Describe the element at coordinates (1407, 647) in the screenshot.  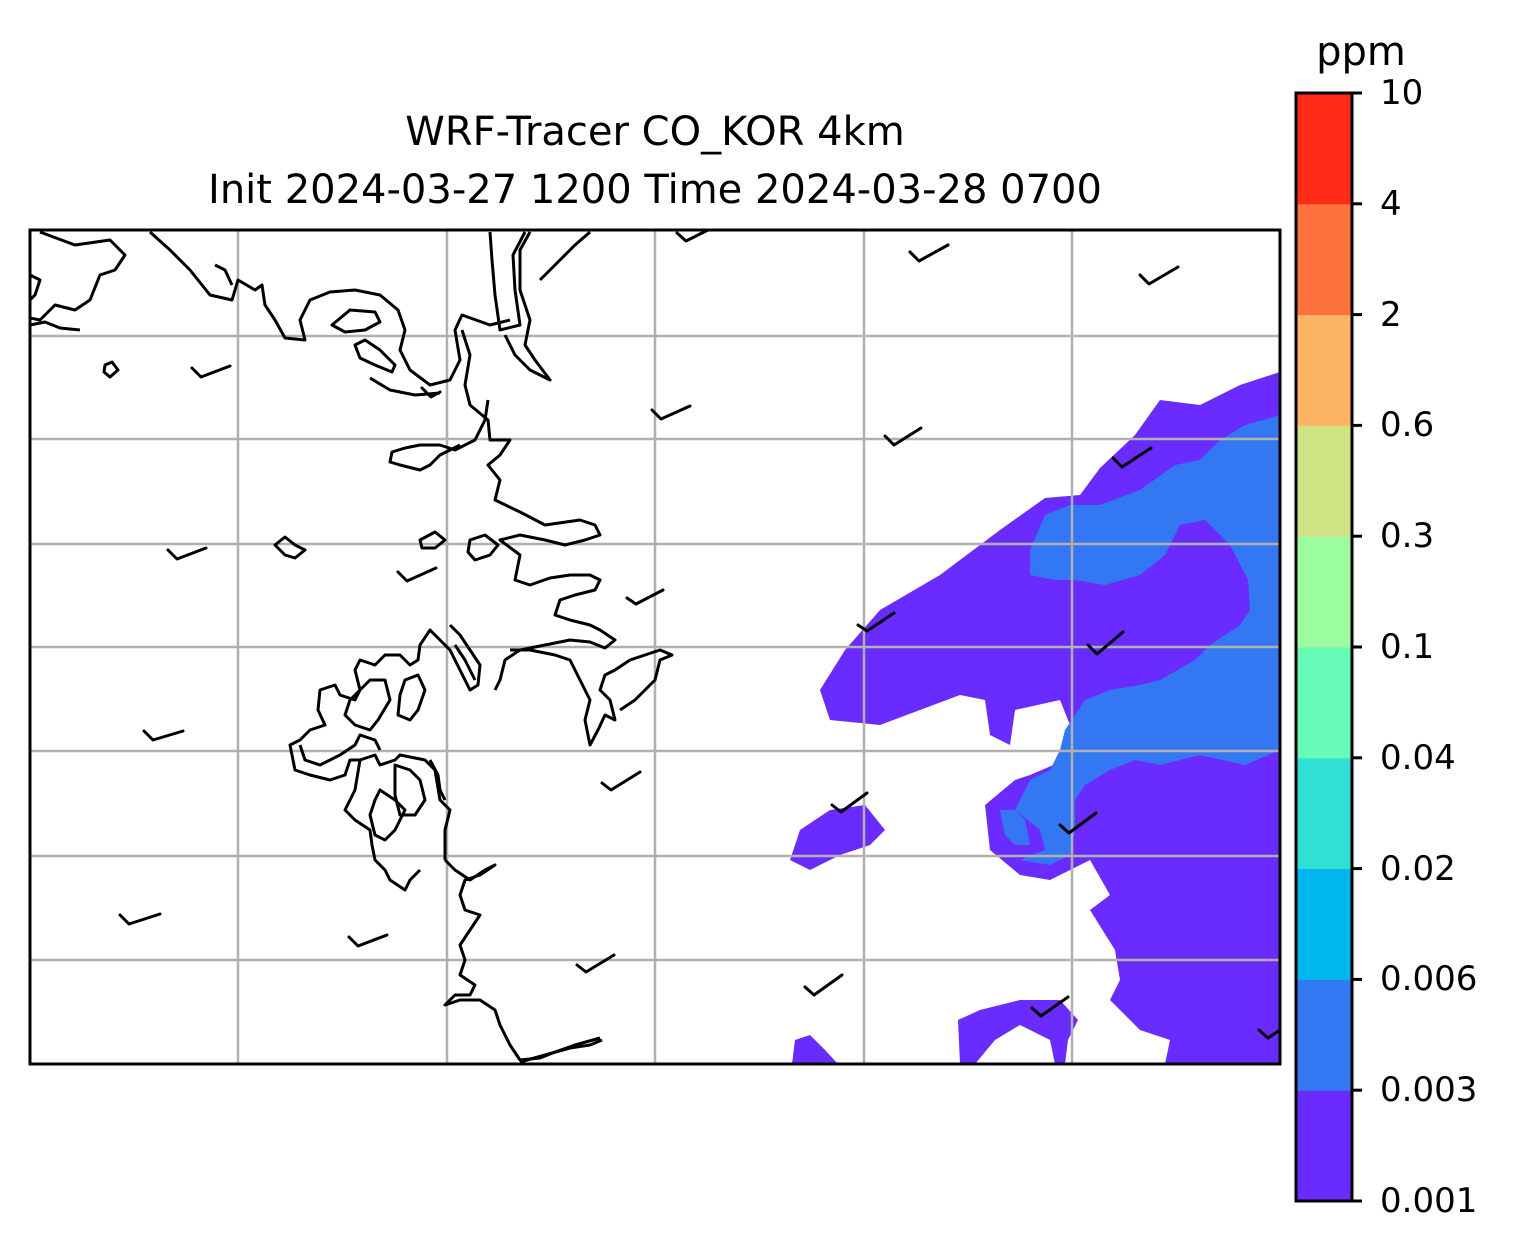
I see `colorbar-tick-label: 0.1` at that location.